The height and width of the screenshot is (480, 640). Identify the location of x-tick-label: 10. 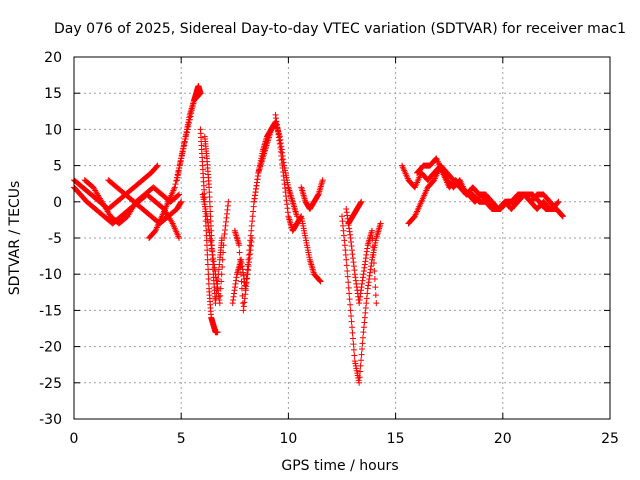
(288, 439).